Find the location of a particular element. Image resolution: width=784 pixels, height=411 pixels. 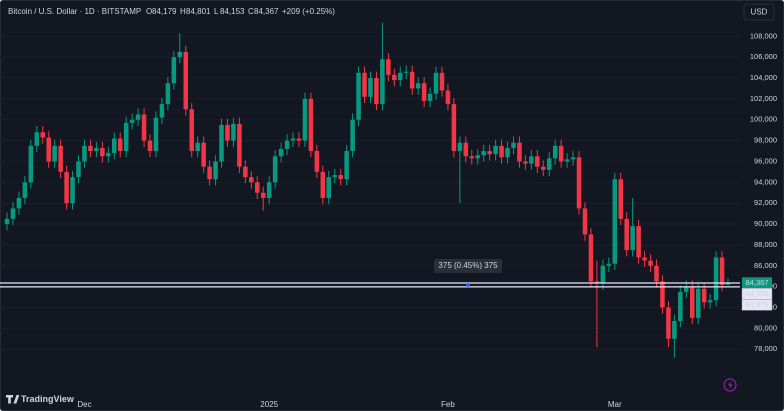

y-tick-label: 106,000 is located at coordinates (763, 56).